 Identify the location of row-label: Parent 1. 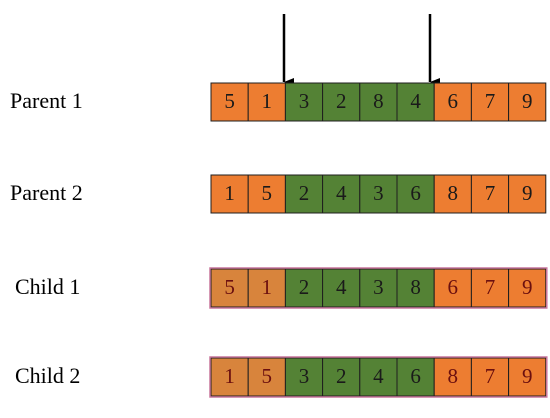
(46, 100).